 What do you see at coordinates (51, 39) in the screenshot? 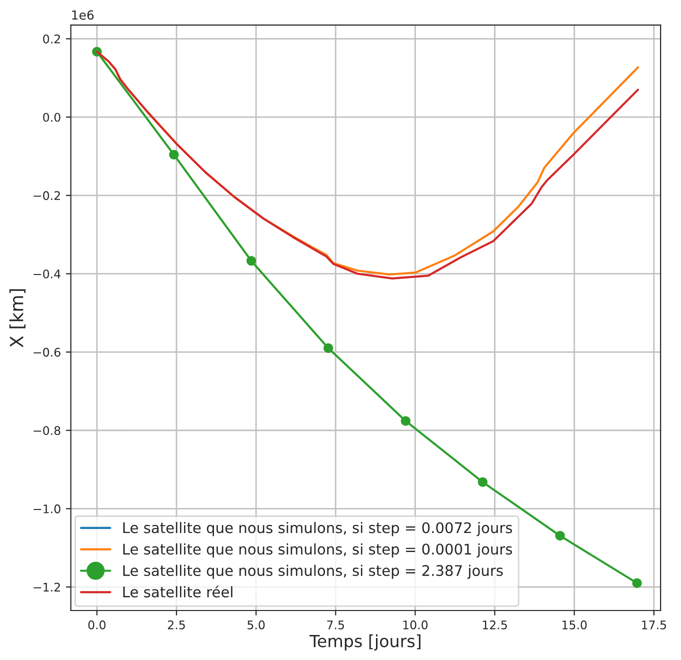
I see `y-tick-label: 0.2` at bounding box center [51, 39].